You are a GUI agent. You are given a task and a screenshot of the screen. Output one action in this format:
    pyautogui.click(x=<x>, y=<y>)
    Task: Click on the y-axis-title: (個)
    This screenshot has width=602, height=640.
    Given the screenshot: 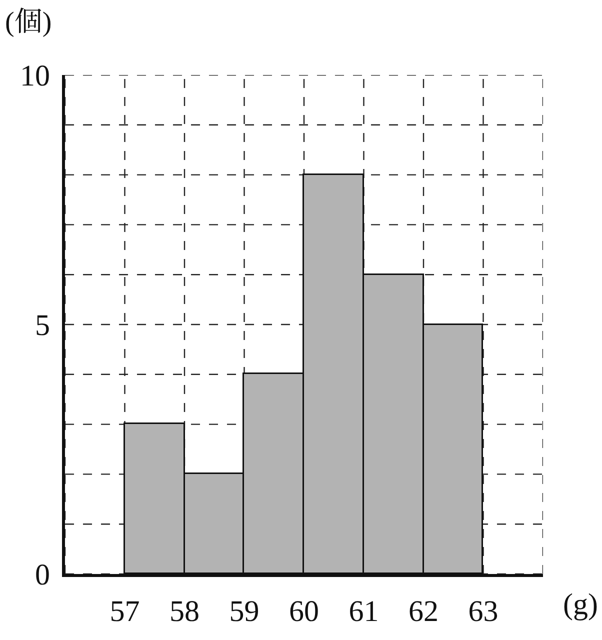 What is the action you would take?
    pyautogui.click(x=28, y=22)
    